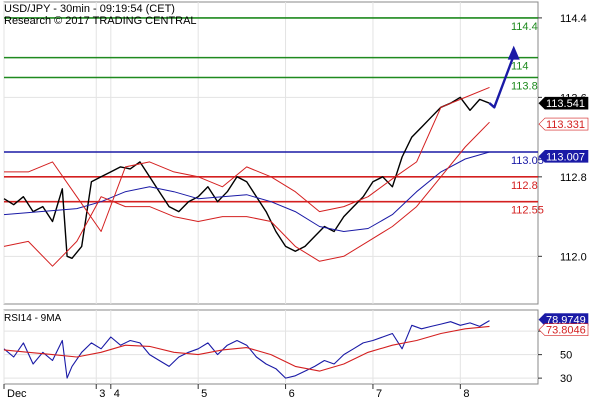 The height and width of the screenshot is (400, 590). I want to click on price-badge-label-2: 113.007, so click(565, 157).